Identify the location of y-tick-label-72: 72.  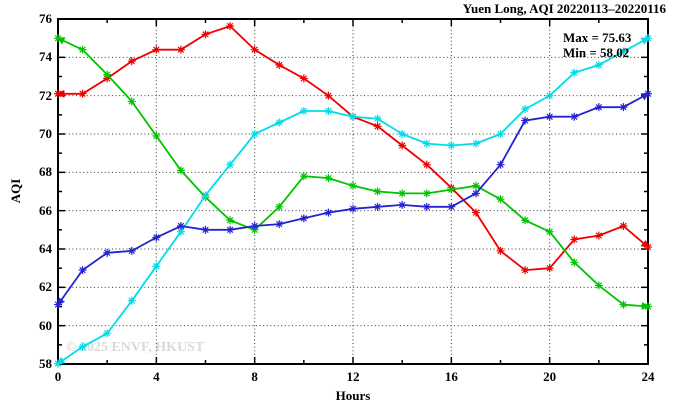
(45, 95).